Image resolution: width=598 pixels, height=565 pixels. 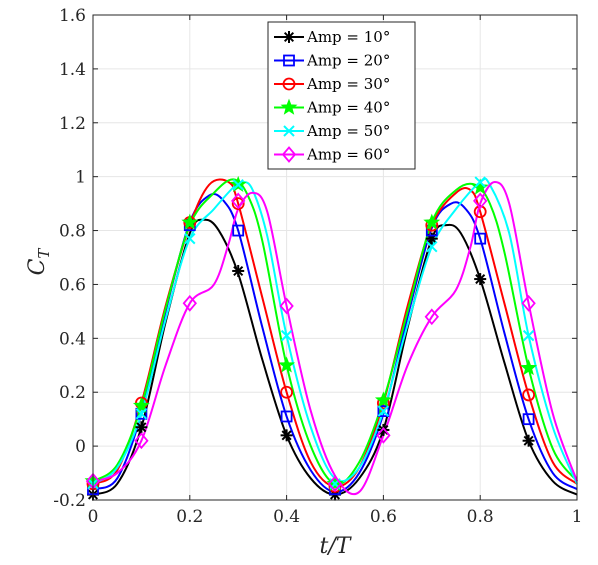 I want to click on legend-label-2: Amp = 20°, so click(x=348, y=61).